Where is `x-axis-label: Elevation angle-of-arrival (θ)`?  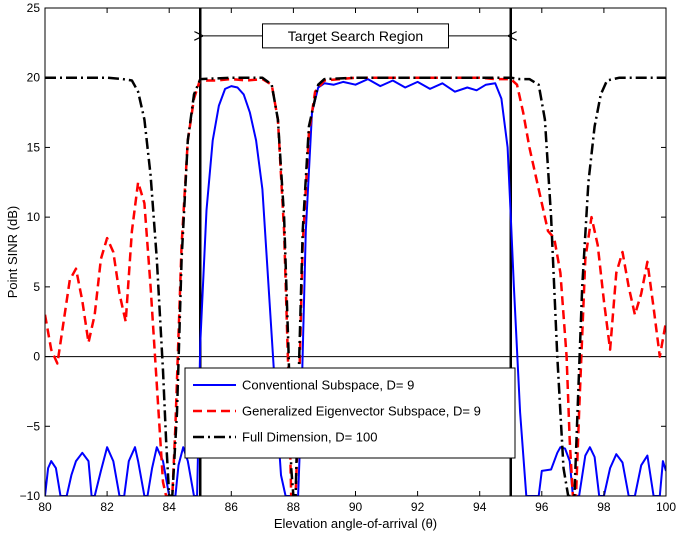
x-axis-label: Elevation angle-of-arrival (θ) is located at coordinates (355, 523).